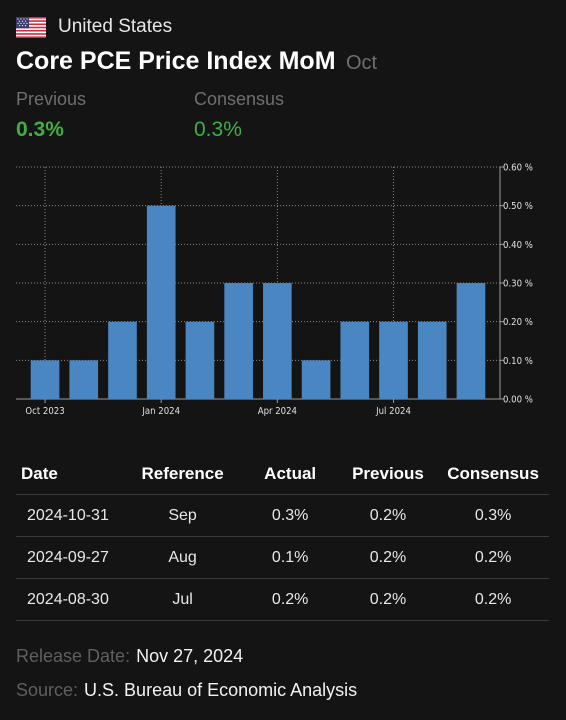  Describe the element at coordinates (518, 206) in the screenshot. I see `y-tick-label: 0.50 %` at that location.